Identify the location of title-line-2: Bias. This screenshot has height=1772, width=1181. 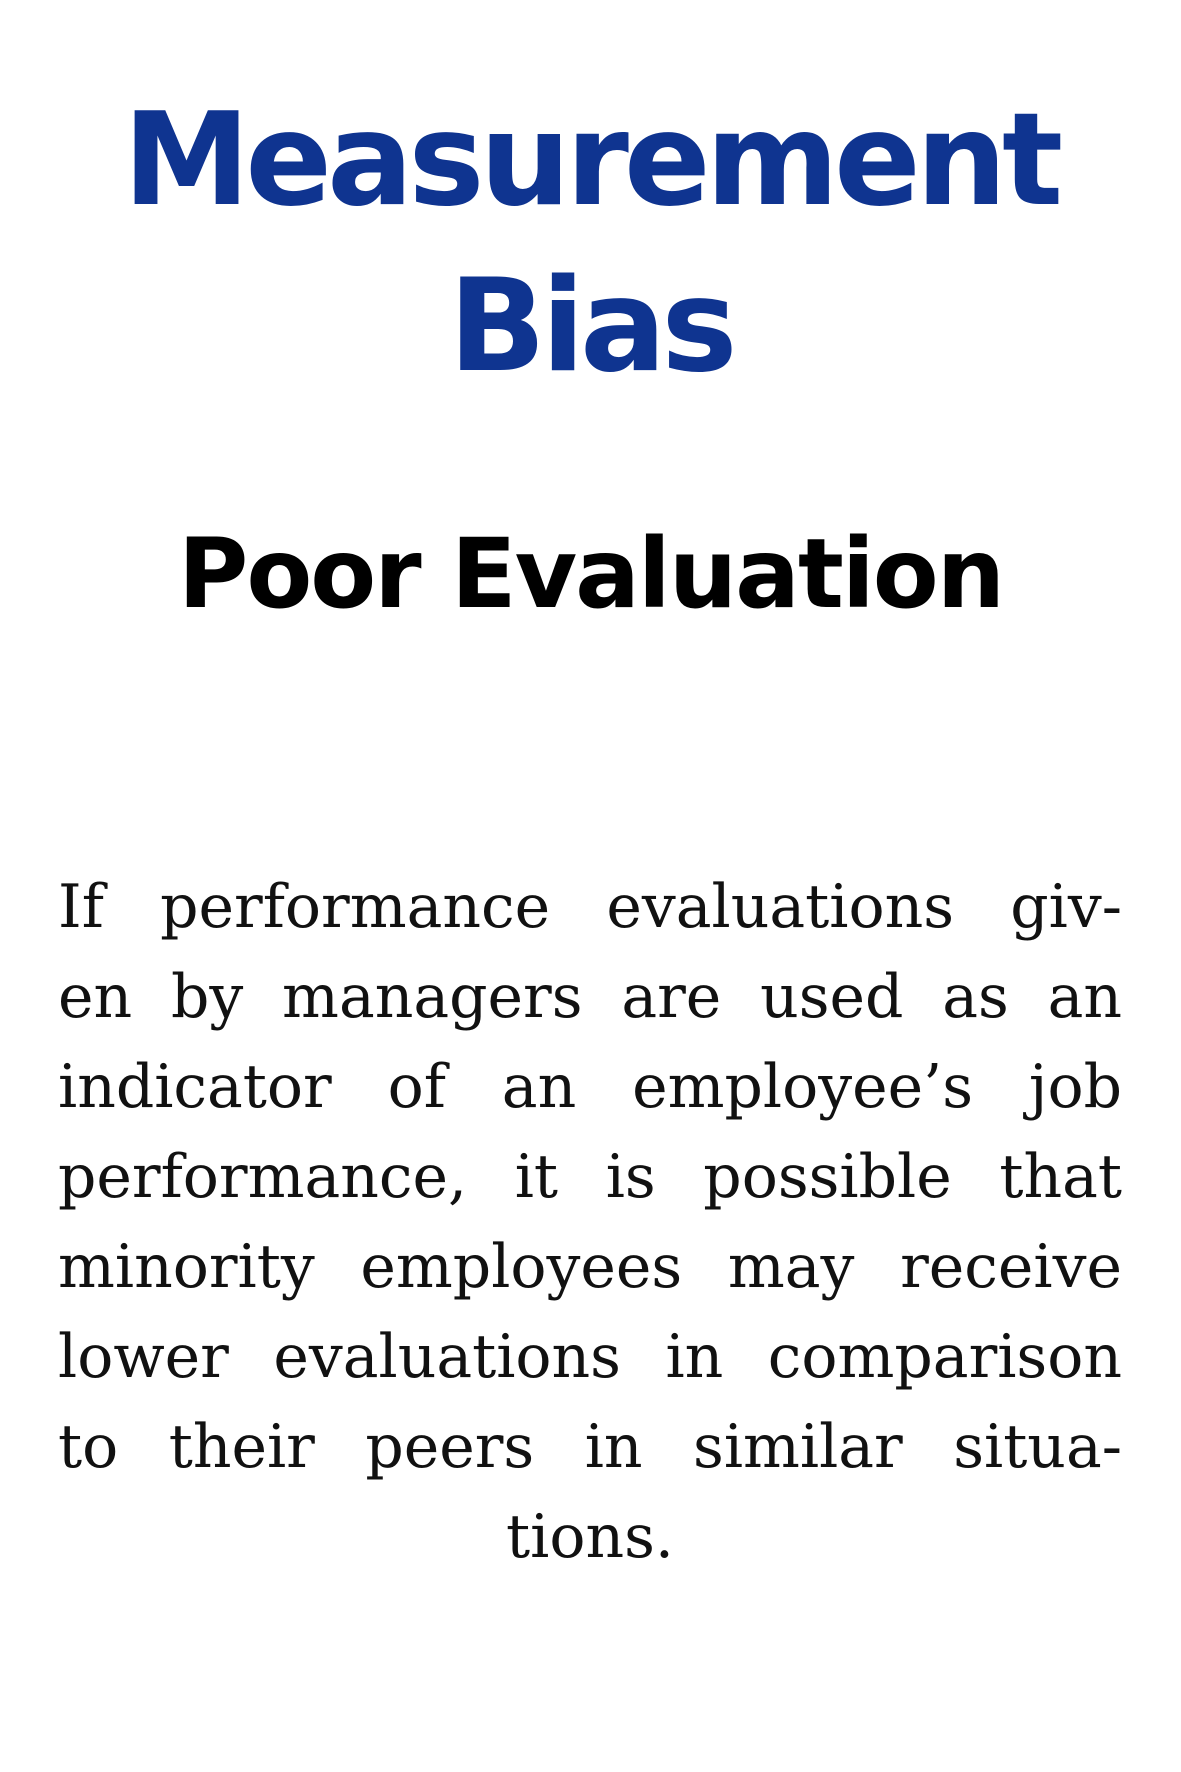
(593, 326).